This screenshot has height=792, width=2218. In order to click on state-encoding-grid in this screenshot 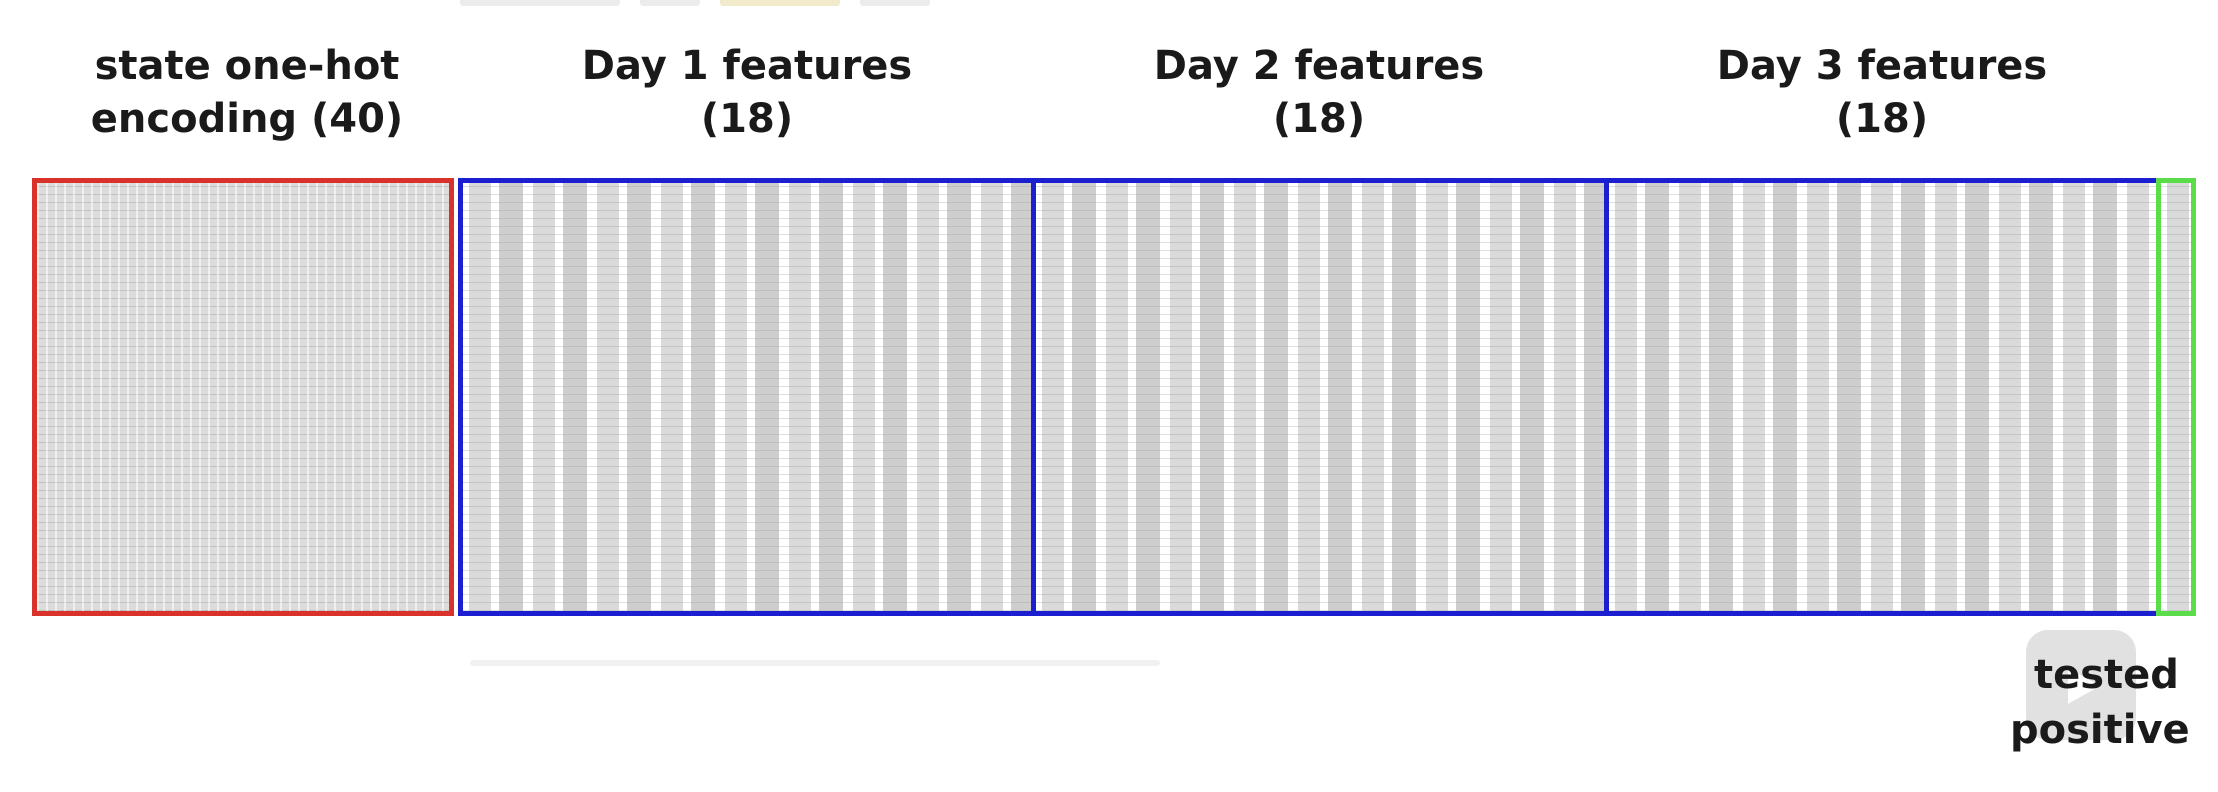, I will do `click(243, 397)`.